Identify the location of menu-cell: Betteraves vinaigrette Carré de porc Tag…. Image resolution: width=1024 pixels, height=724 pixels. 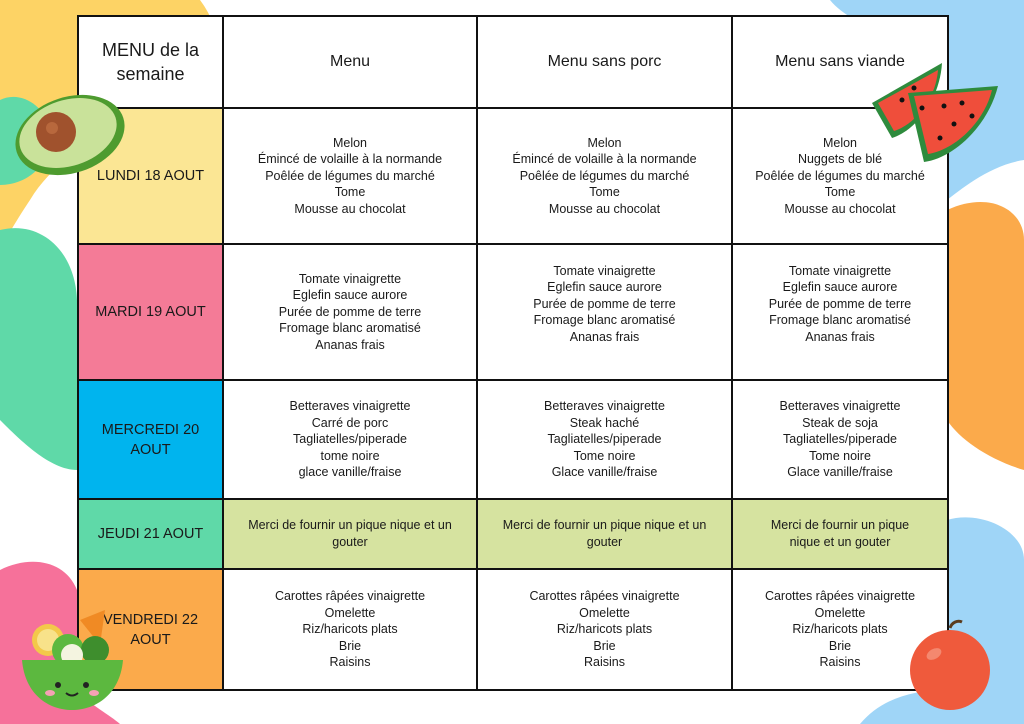
(350, 439).